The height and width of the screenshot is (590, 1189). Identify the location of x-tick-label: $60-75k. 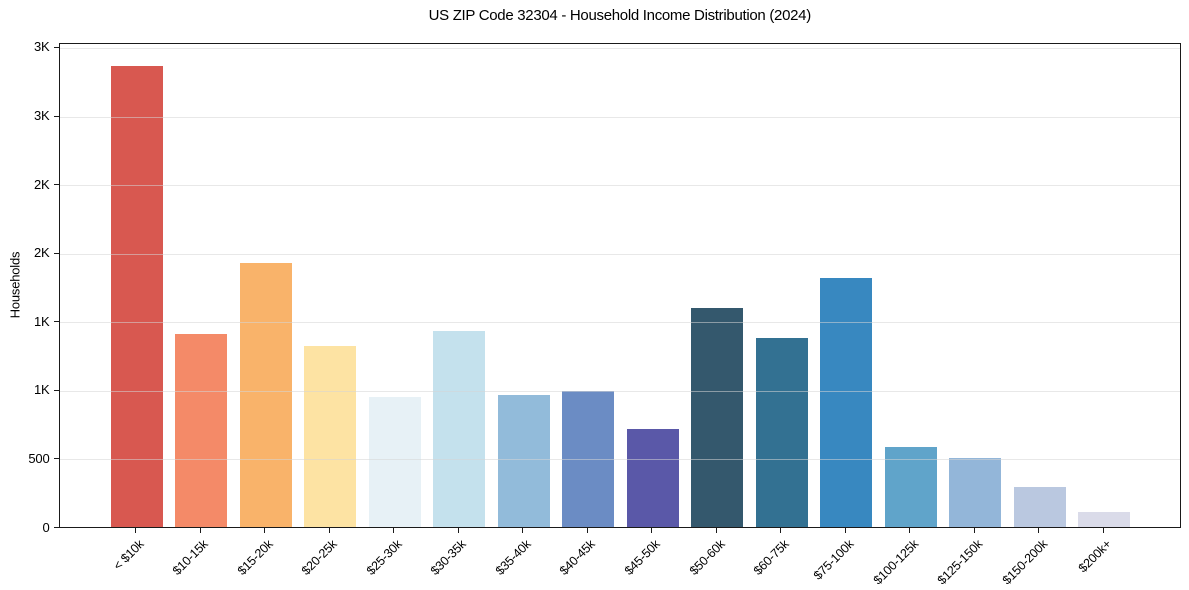
(771, 557).